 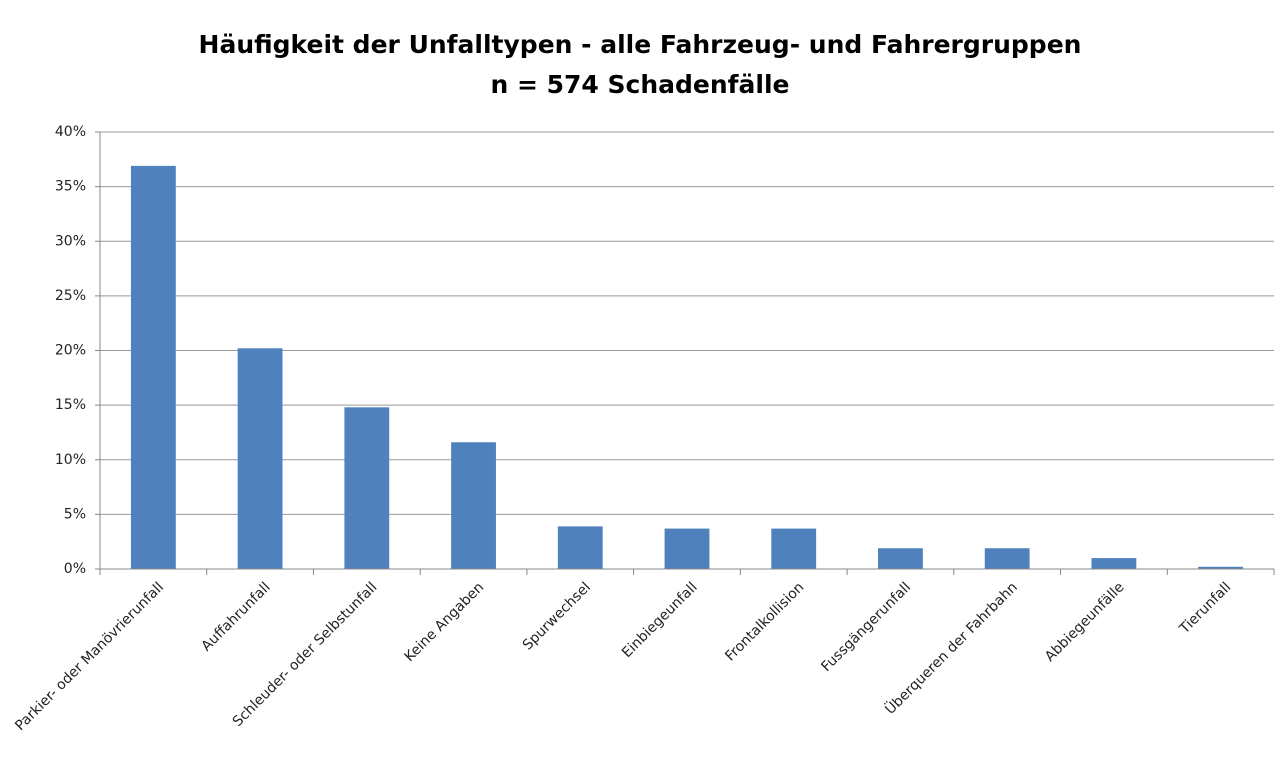 What do you see at coordinates (557, 616) in the screenshot?
I see `x-tick-label: Spurwechsel` at bounding box center [557, 616].